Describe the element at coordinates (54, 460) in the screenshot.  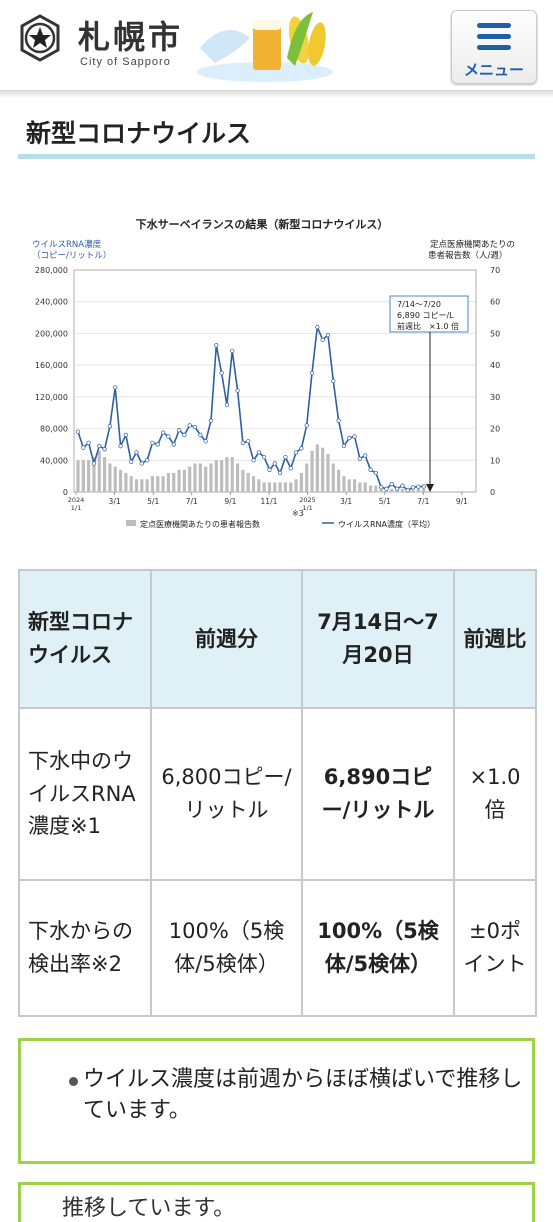
I see `y-left-tick: 40,000` at that location.